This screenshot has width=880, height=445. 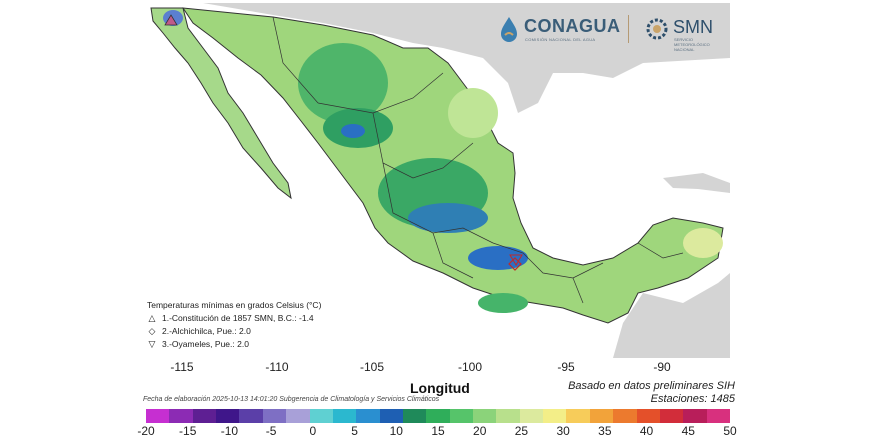 What do you see at coordinates (206, 331) in the screenshot?
I see `legend-item-text: 2.-Alchichilca, Pue.: 2.0` at bounding box center [206, 331].